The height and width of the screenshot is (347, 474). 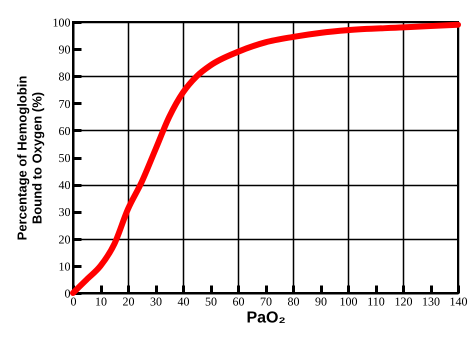 What do you see at coordinates (101, 301) in the screenshot?
I see `x-tick-label: 10` at bounding box center [101, 301].